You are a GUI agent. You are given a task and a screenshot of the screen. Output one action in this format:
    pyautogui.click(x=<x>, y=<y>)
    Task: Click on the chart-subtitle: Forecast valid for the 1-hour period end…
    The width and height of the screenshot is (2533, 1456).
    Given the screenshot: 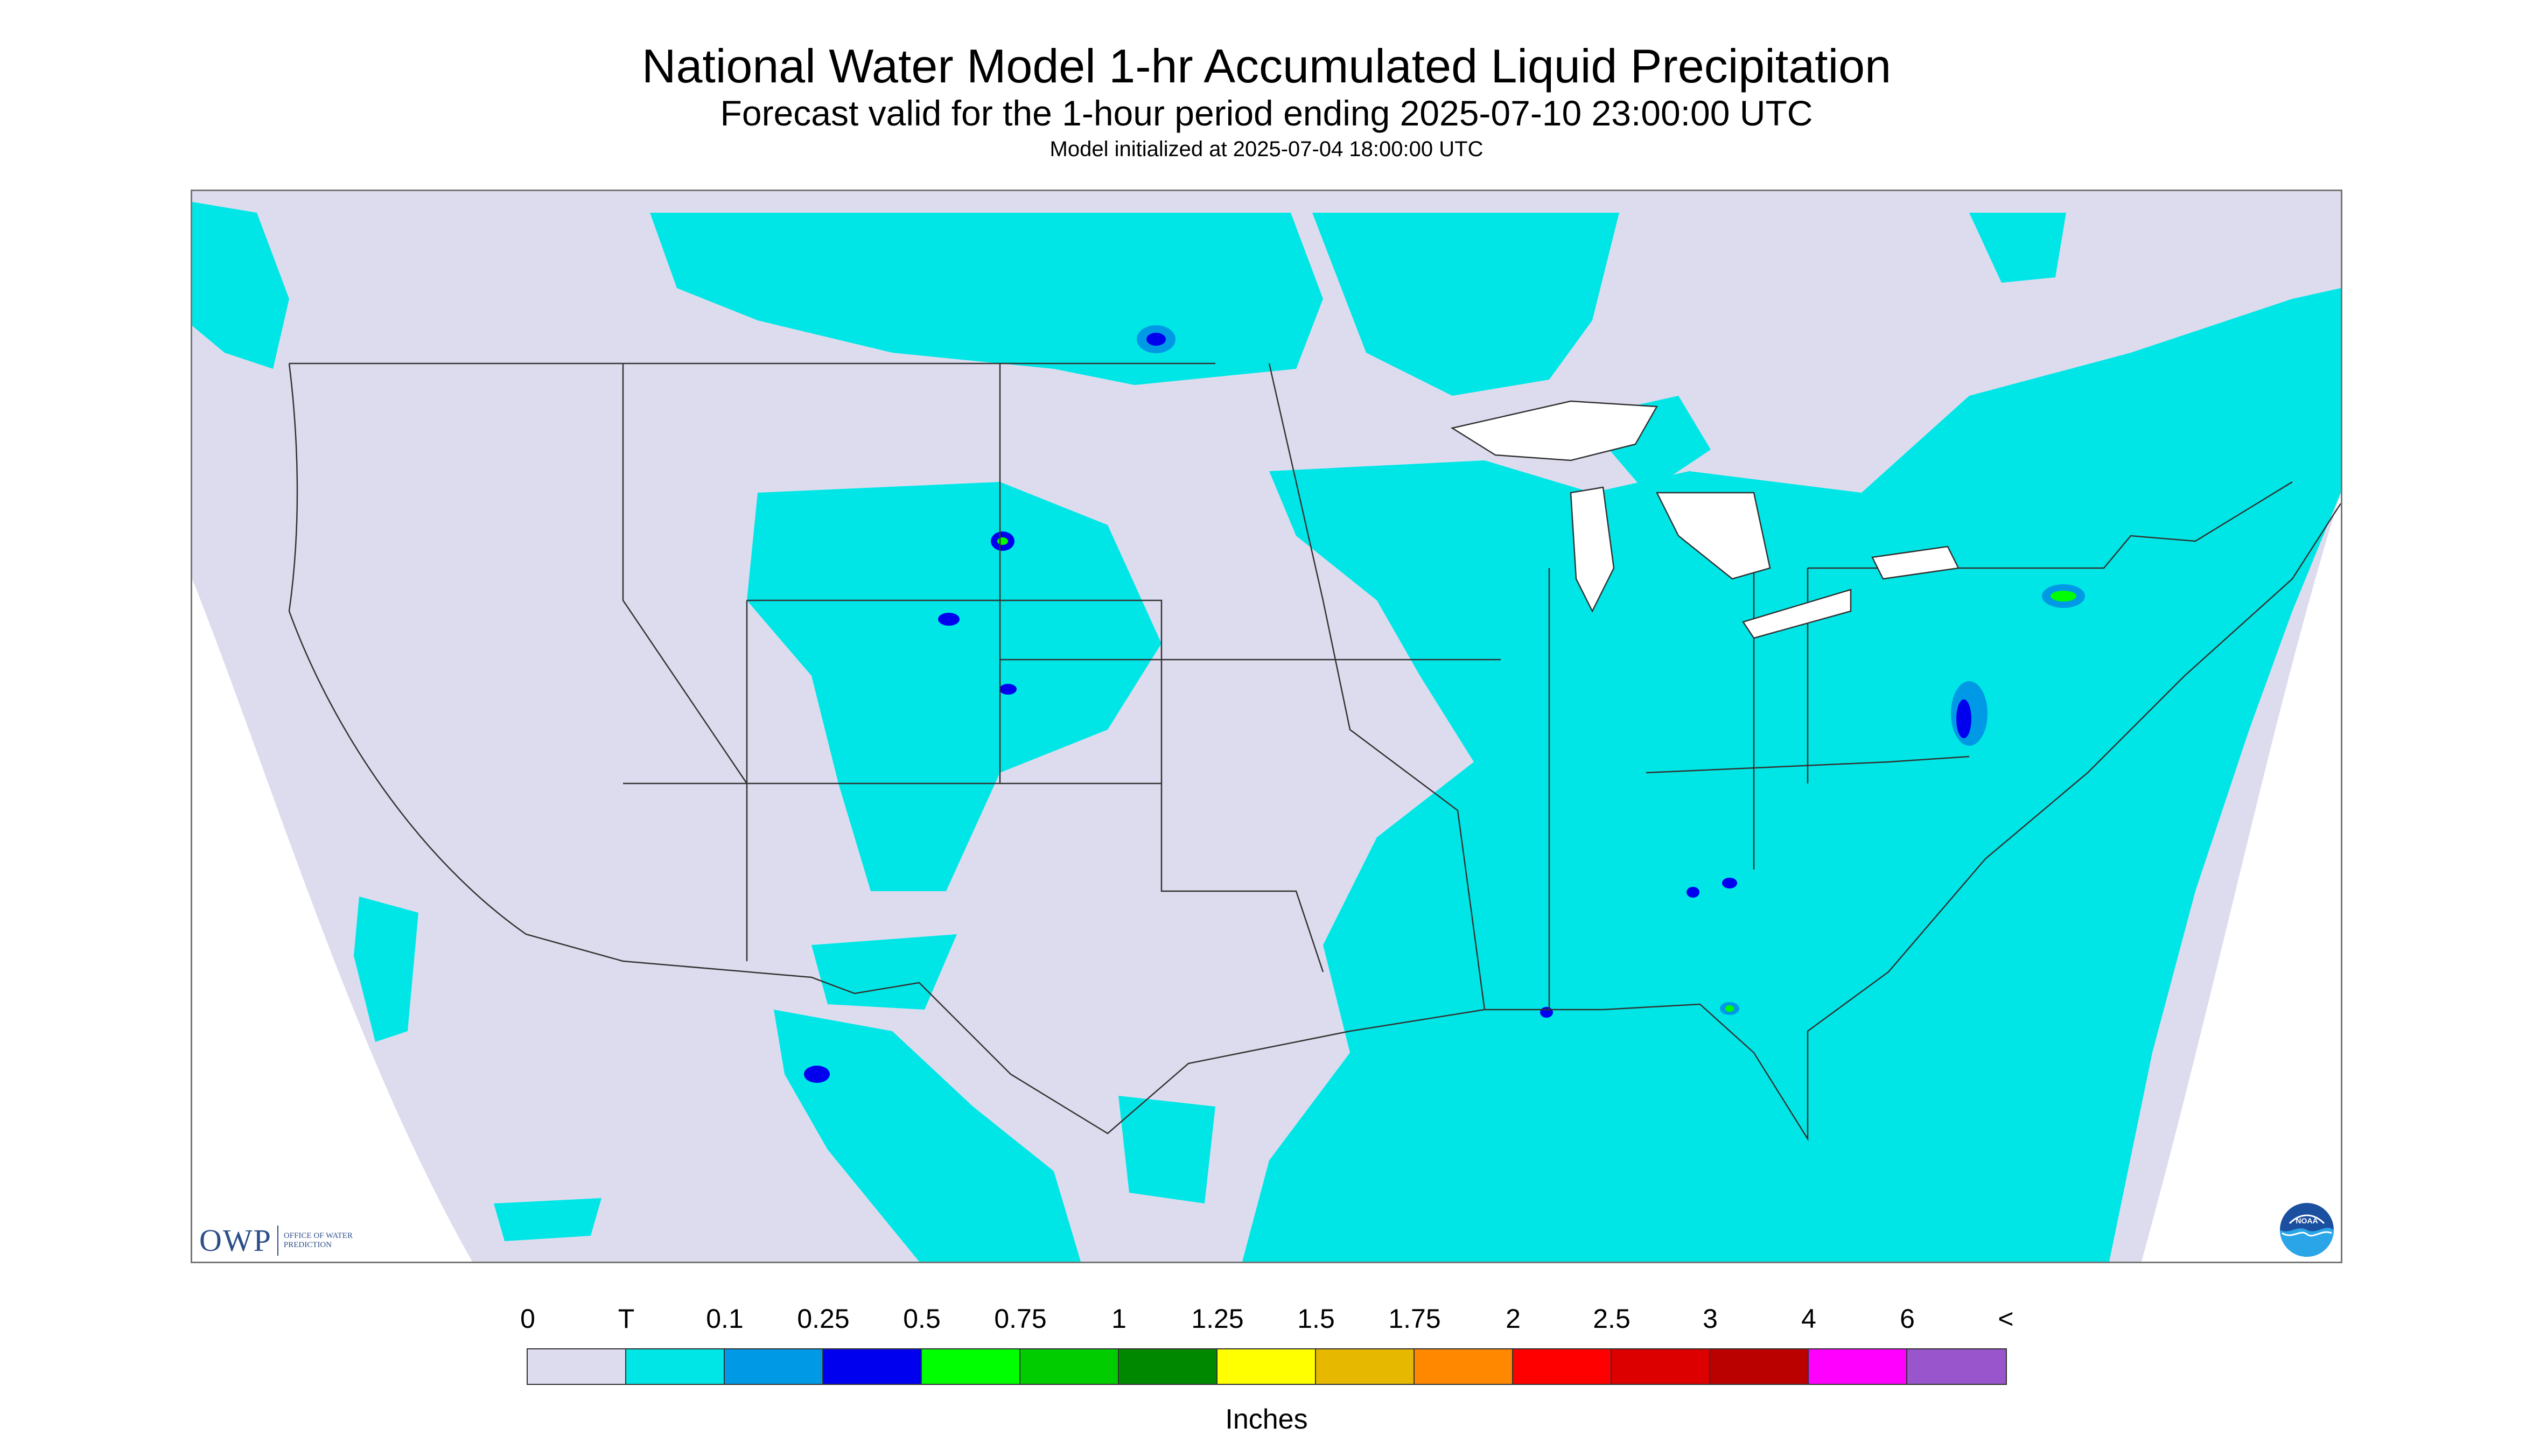 What is the action you would take?
    pyautogui.click(x=1266, y=113)
    